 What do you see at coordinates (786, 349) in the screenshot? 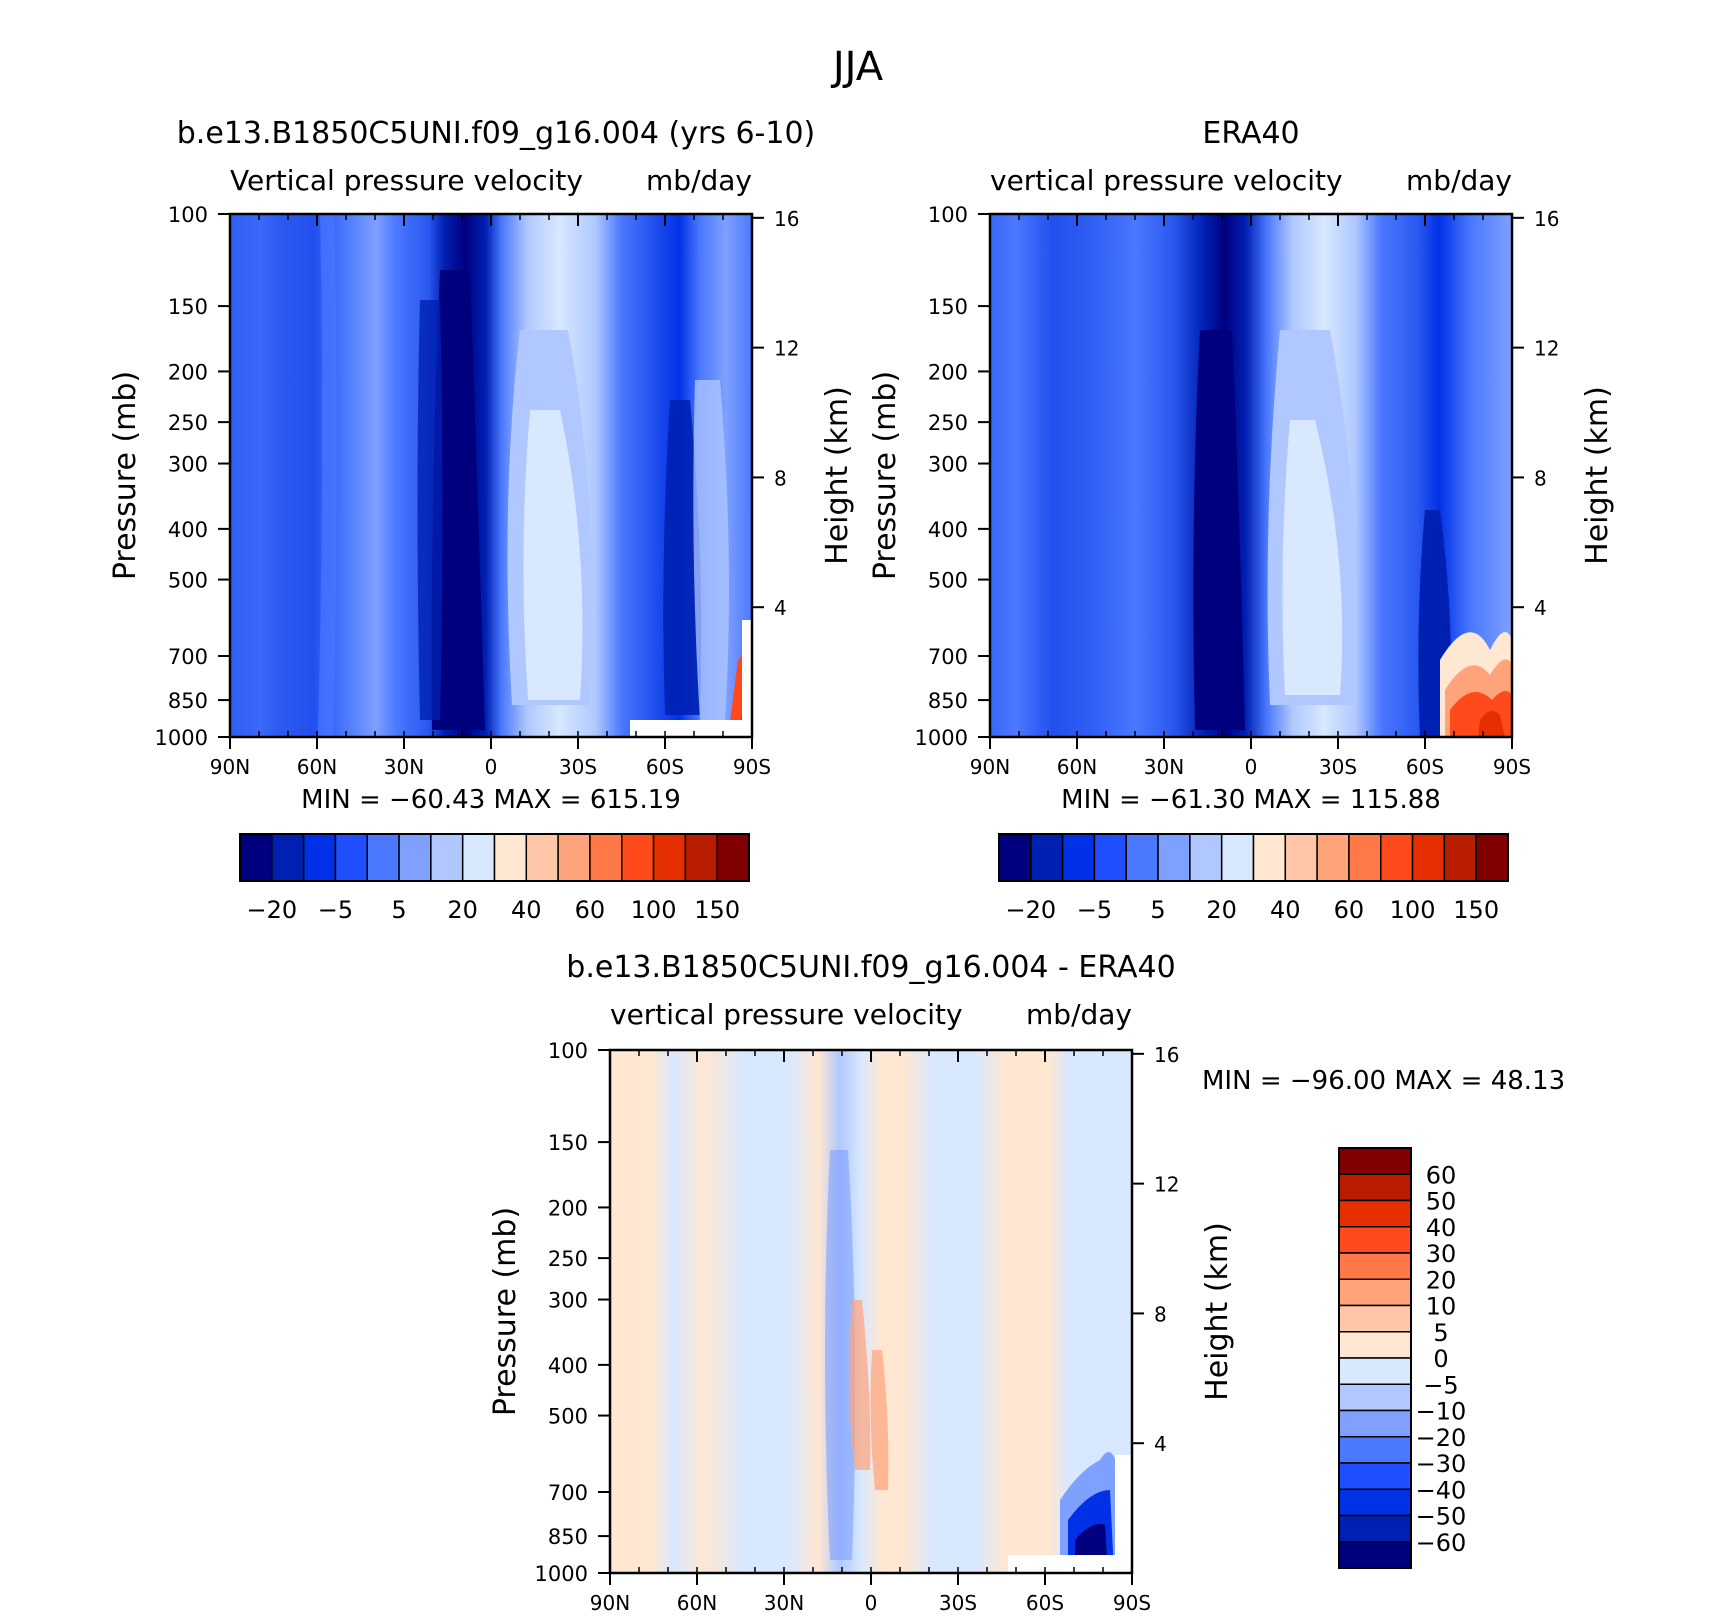
I see `y2-tick-label: 12` at bounding box center [786, 349].